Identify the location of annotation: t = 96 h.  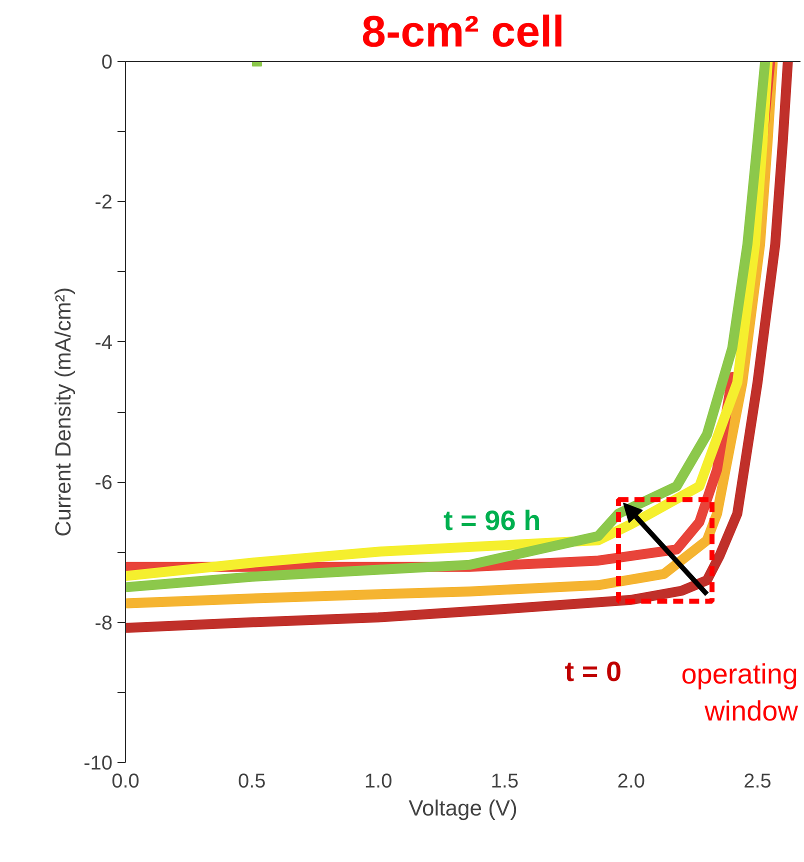
(492, 520).